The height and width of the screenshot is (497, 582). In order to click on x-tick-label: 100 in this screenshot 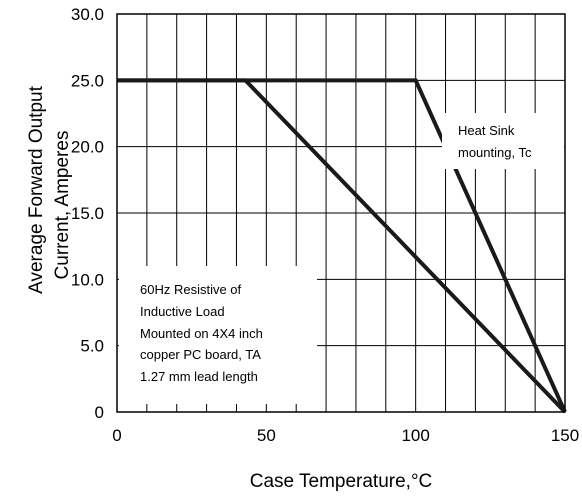, I will do `click(415, 435)`.